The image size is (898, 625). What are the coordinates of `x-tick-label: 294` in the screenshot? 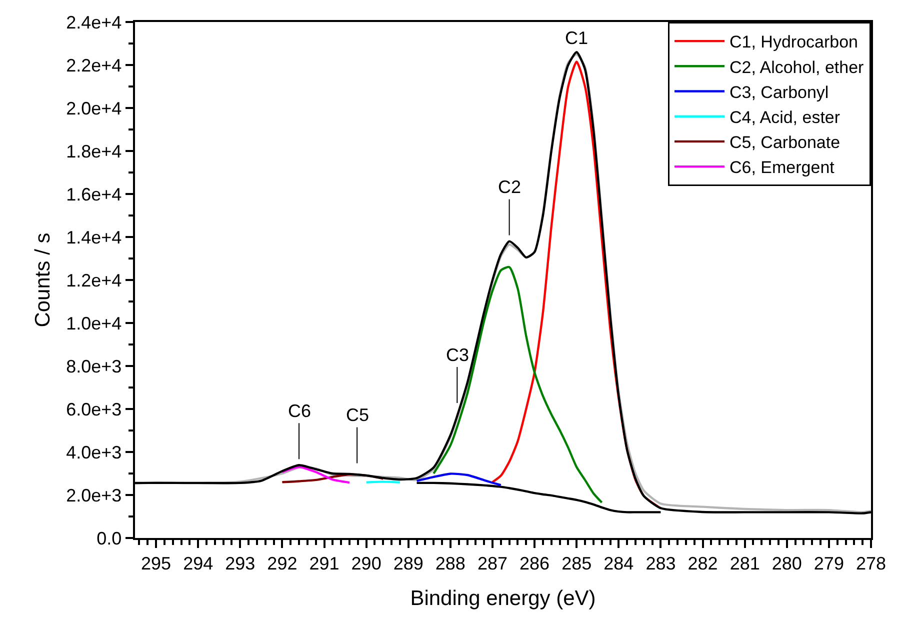 It's located at (198, 563).